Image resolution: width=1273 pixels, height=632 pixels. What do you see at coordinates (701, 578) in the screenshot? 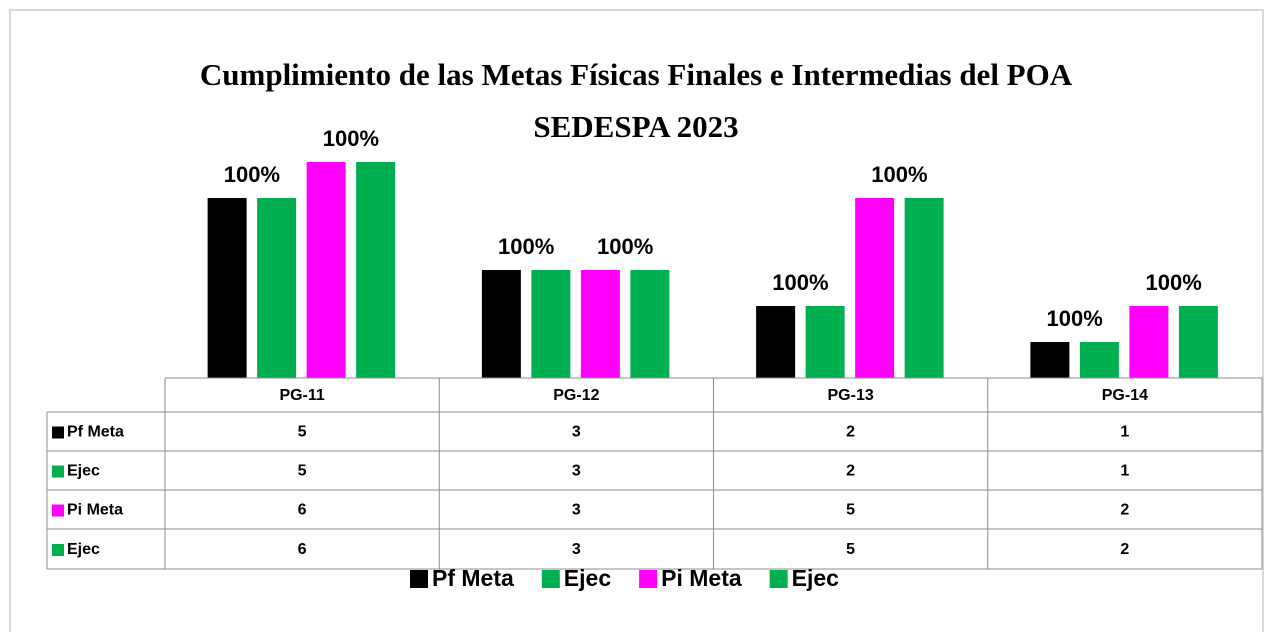
I see `legend-label: Pi Meta` at bounding box center [701, 578].